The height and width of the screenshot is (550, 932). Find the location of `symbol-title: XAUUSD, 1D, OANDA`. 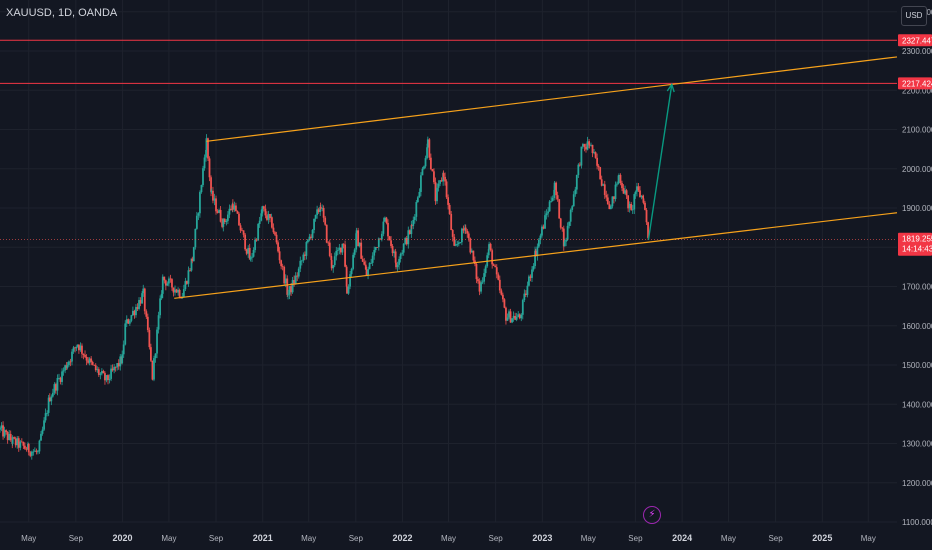

symbol-title: XAUUSD, 1D, OANDA is located at coordinates (62, 13).